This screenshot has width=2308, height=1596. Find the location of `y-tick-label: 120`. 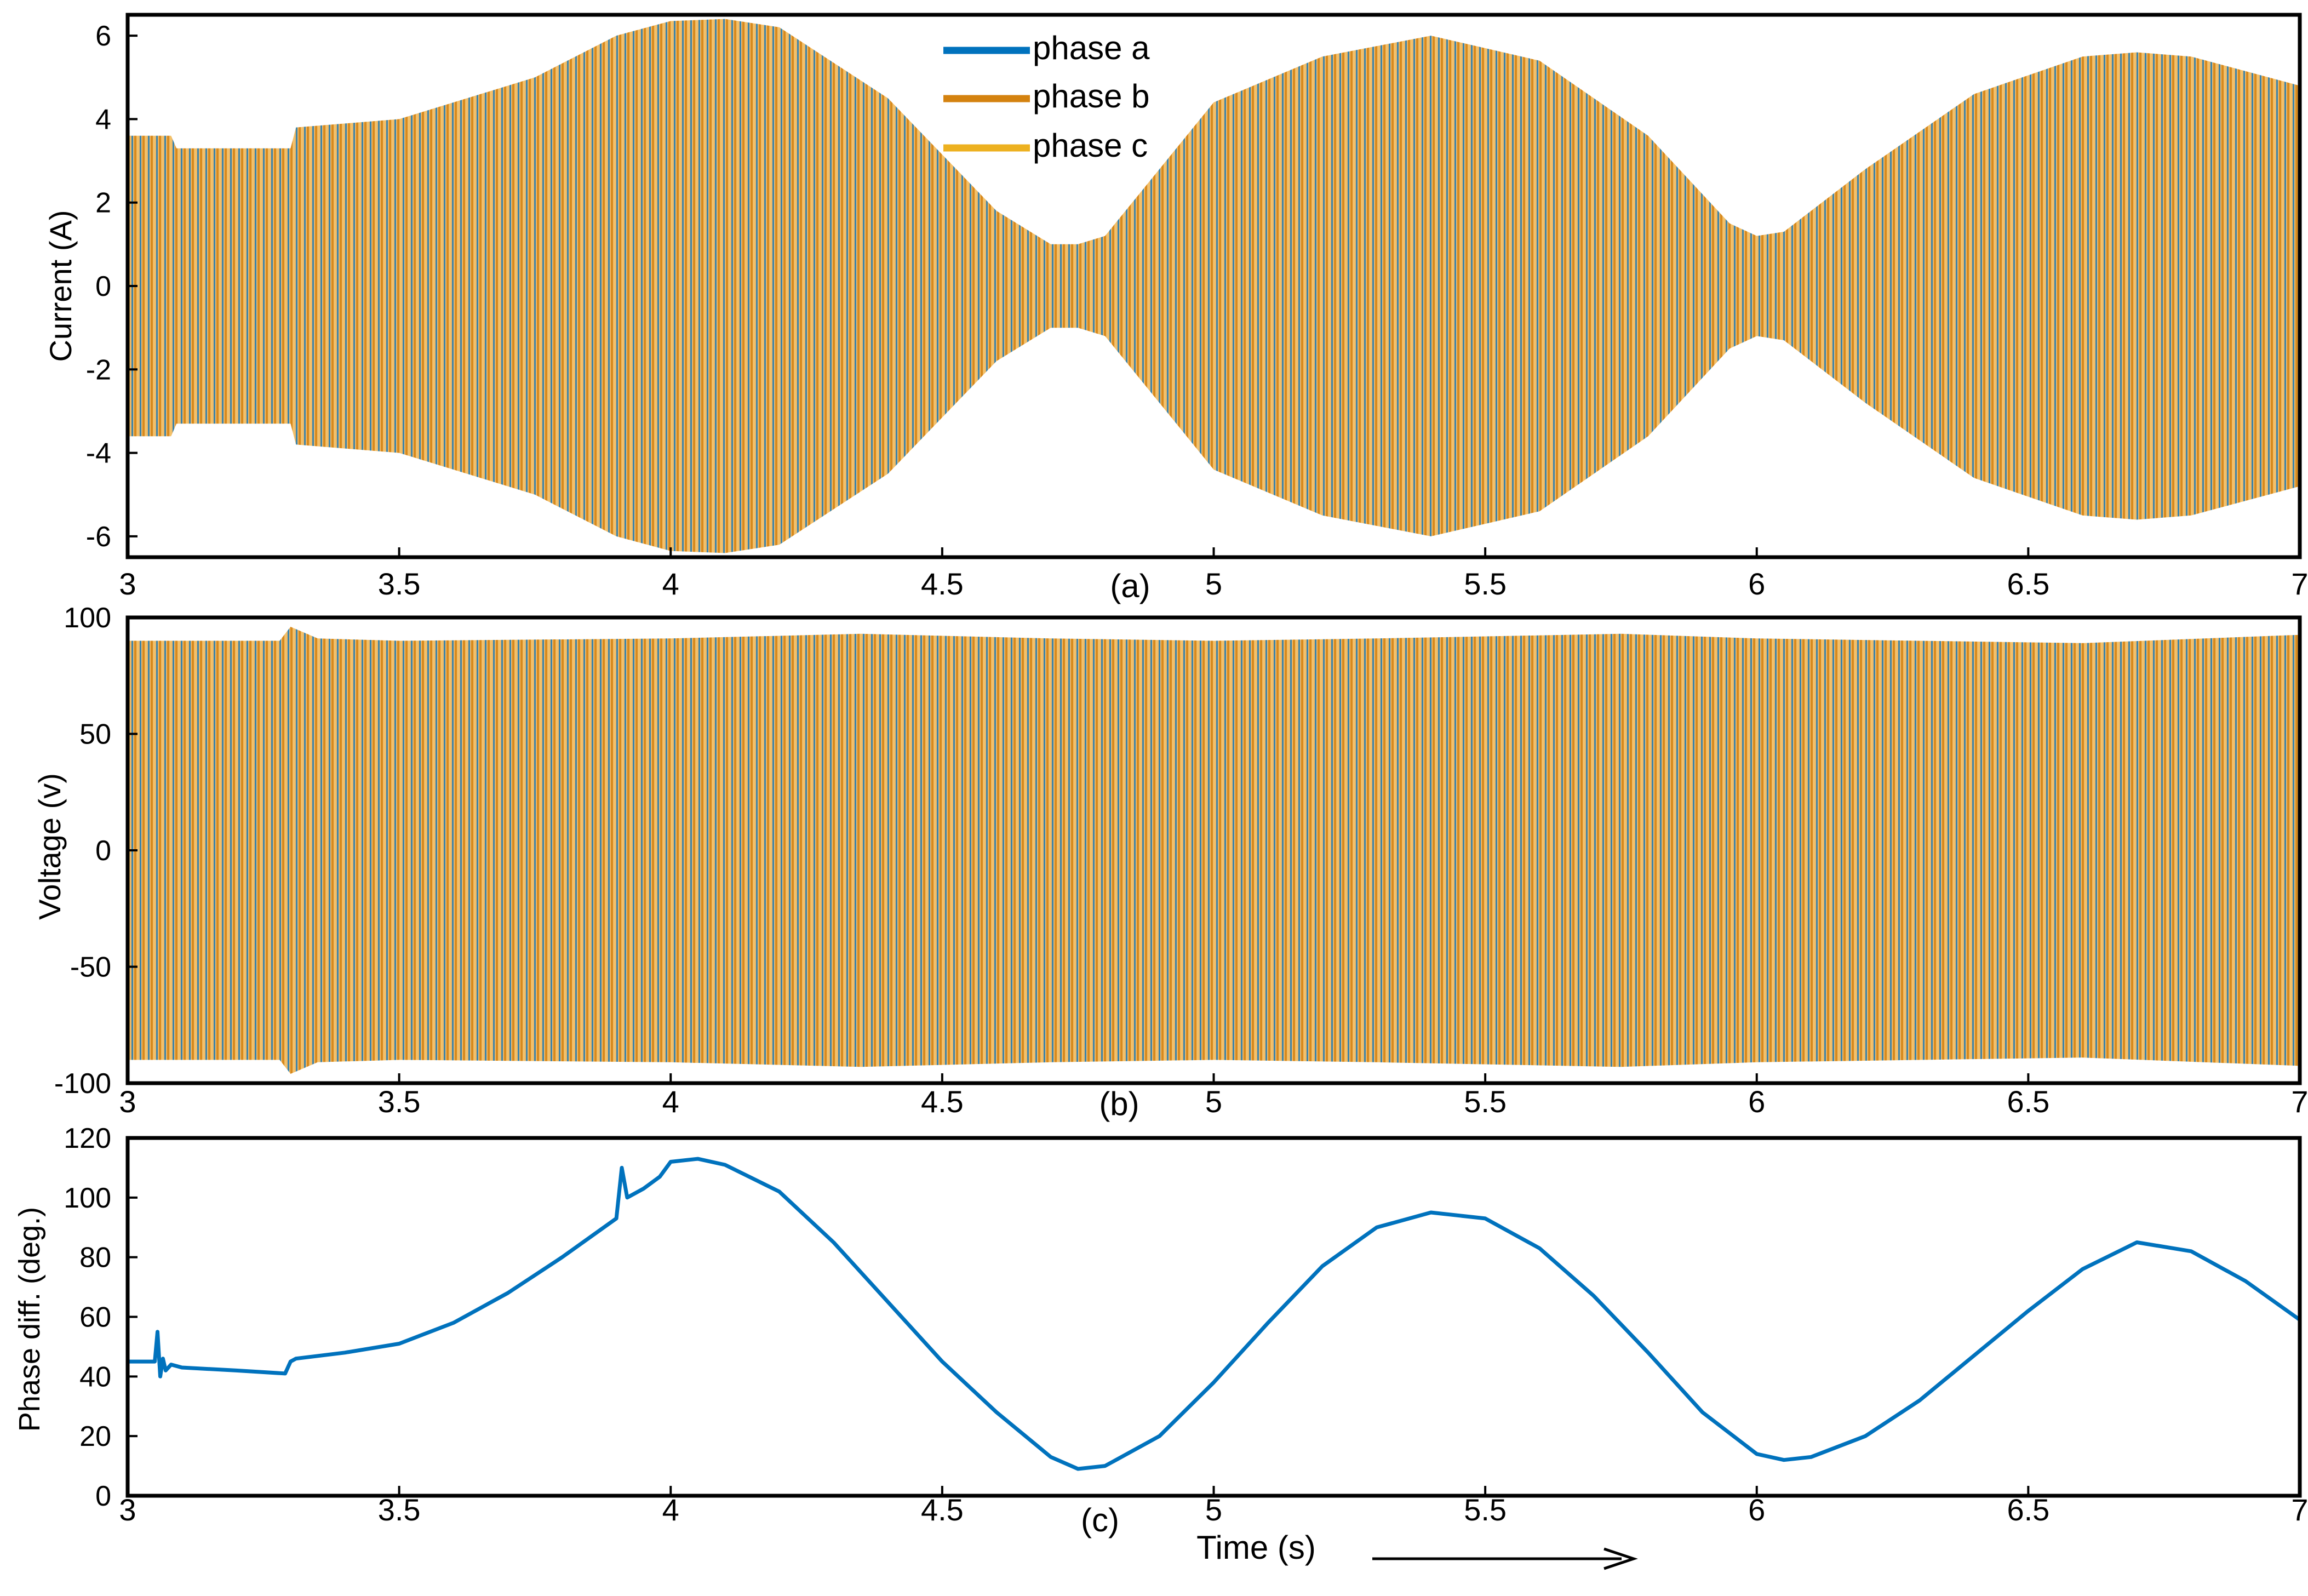

y-tick-label: 120 is located at coordinates (87, 1139).